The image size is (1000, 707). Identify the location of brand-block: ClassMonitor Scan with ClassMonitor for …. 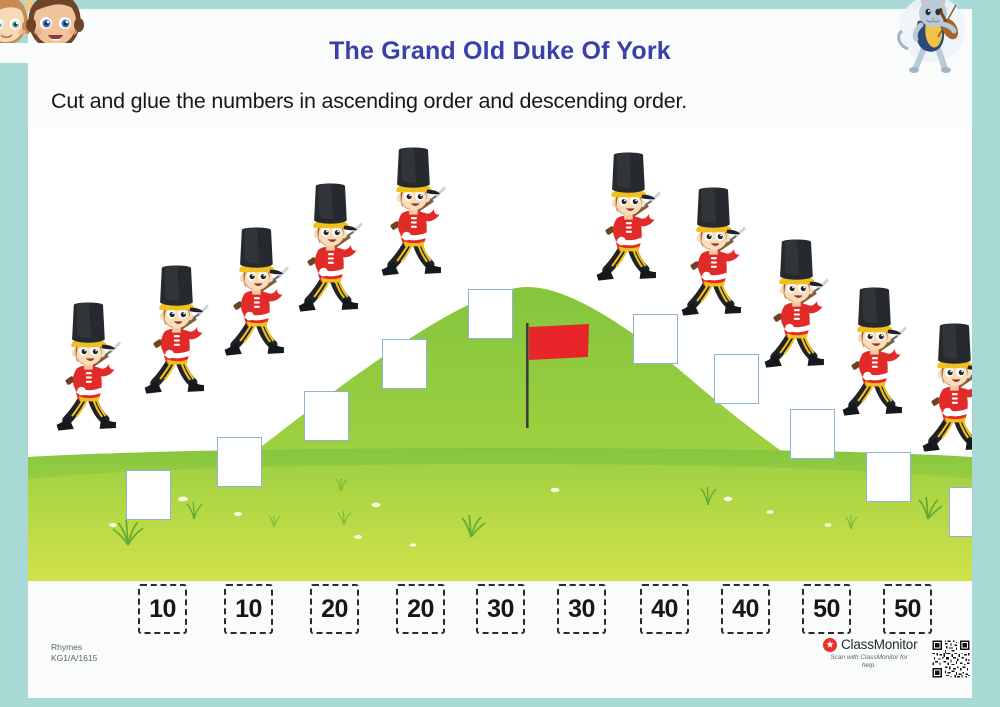
(897, 660).